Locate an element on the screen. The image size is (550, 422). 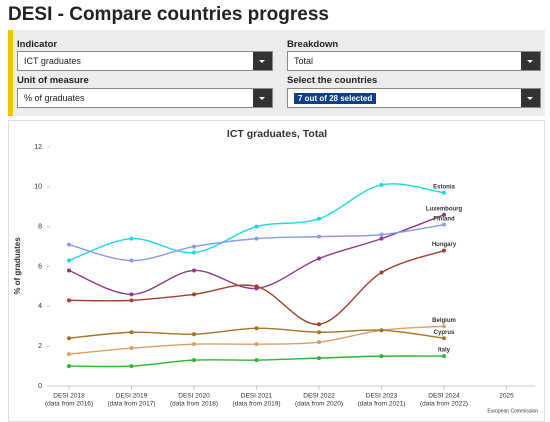
x-tick-label: DESI 2020 is located at coordinates (194, 396).